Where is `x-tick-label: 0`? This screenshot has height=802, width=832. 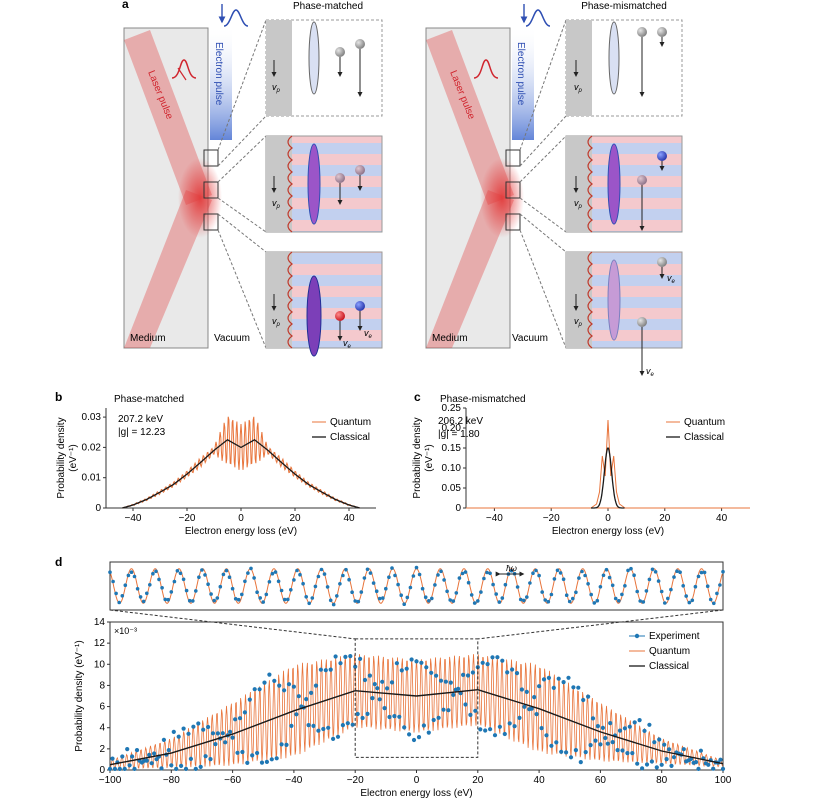
x-tick-label: 0 is located at coordinates (417, 780).